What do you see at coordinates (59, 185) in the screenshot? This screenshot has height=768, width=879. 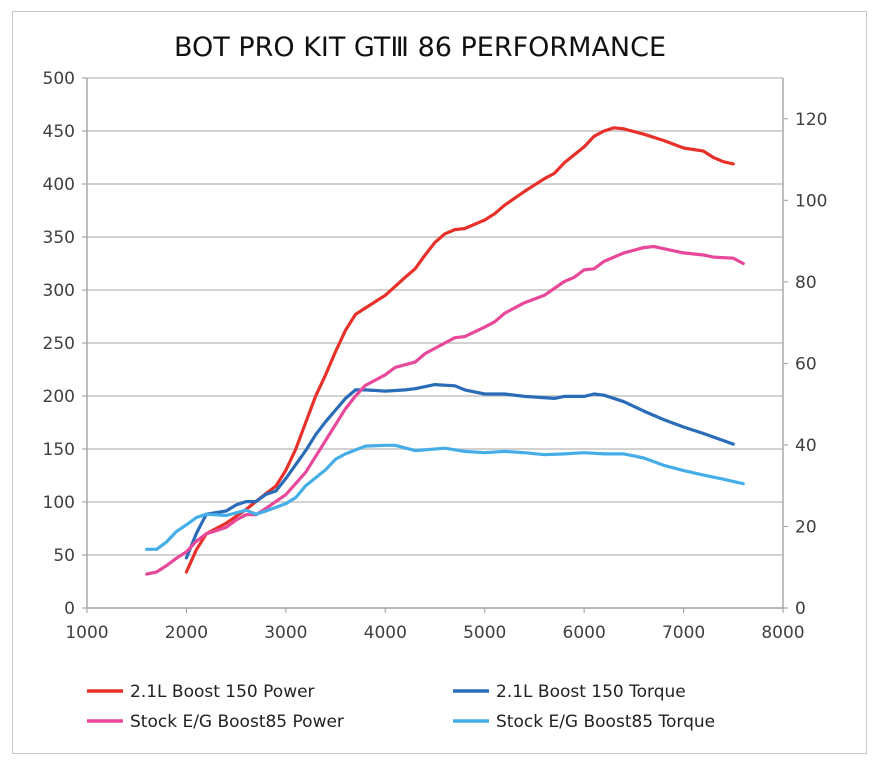 I see `y-left-tick-label: 400` at bounding box center [59, 185].